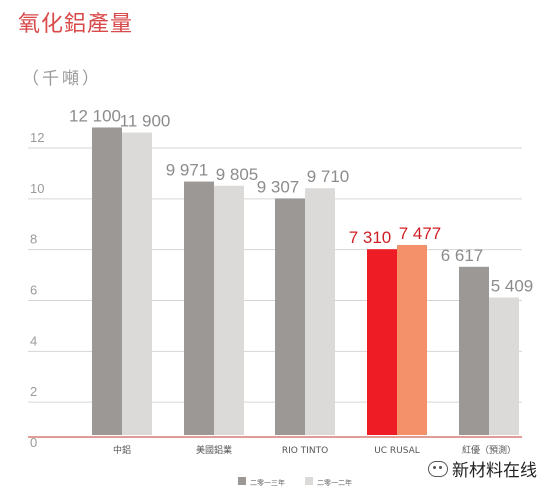 The width and height of the screenshot is (557, 495). I want to click on data-label: 5 409, so click(512, 286).